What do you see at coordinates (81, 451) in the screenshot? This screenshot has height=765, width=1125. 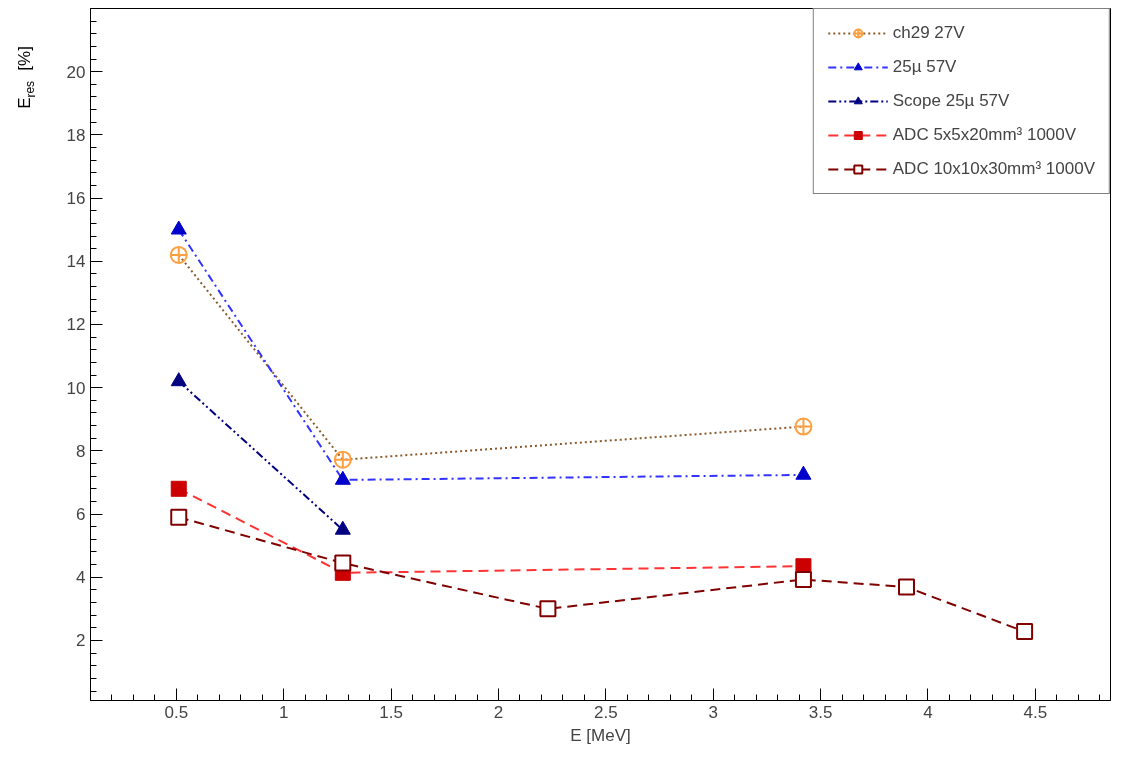 I see `y-tick-label: 8` at bounding box center [81, 451].